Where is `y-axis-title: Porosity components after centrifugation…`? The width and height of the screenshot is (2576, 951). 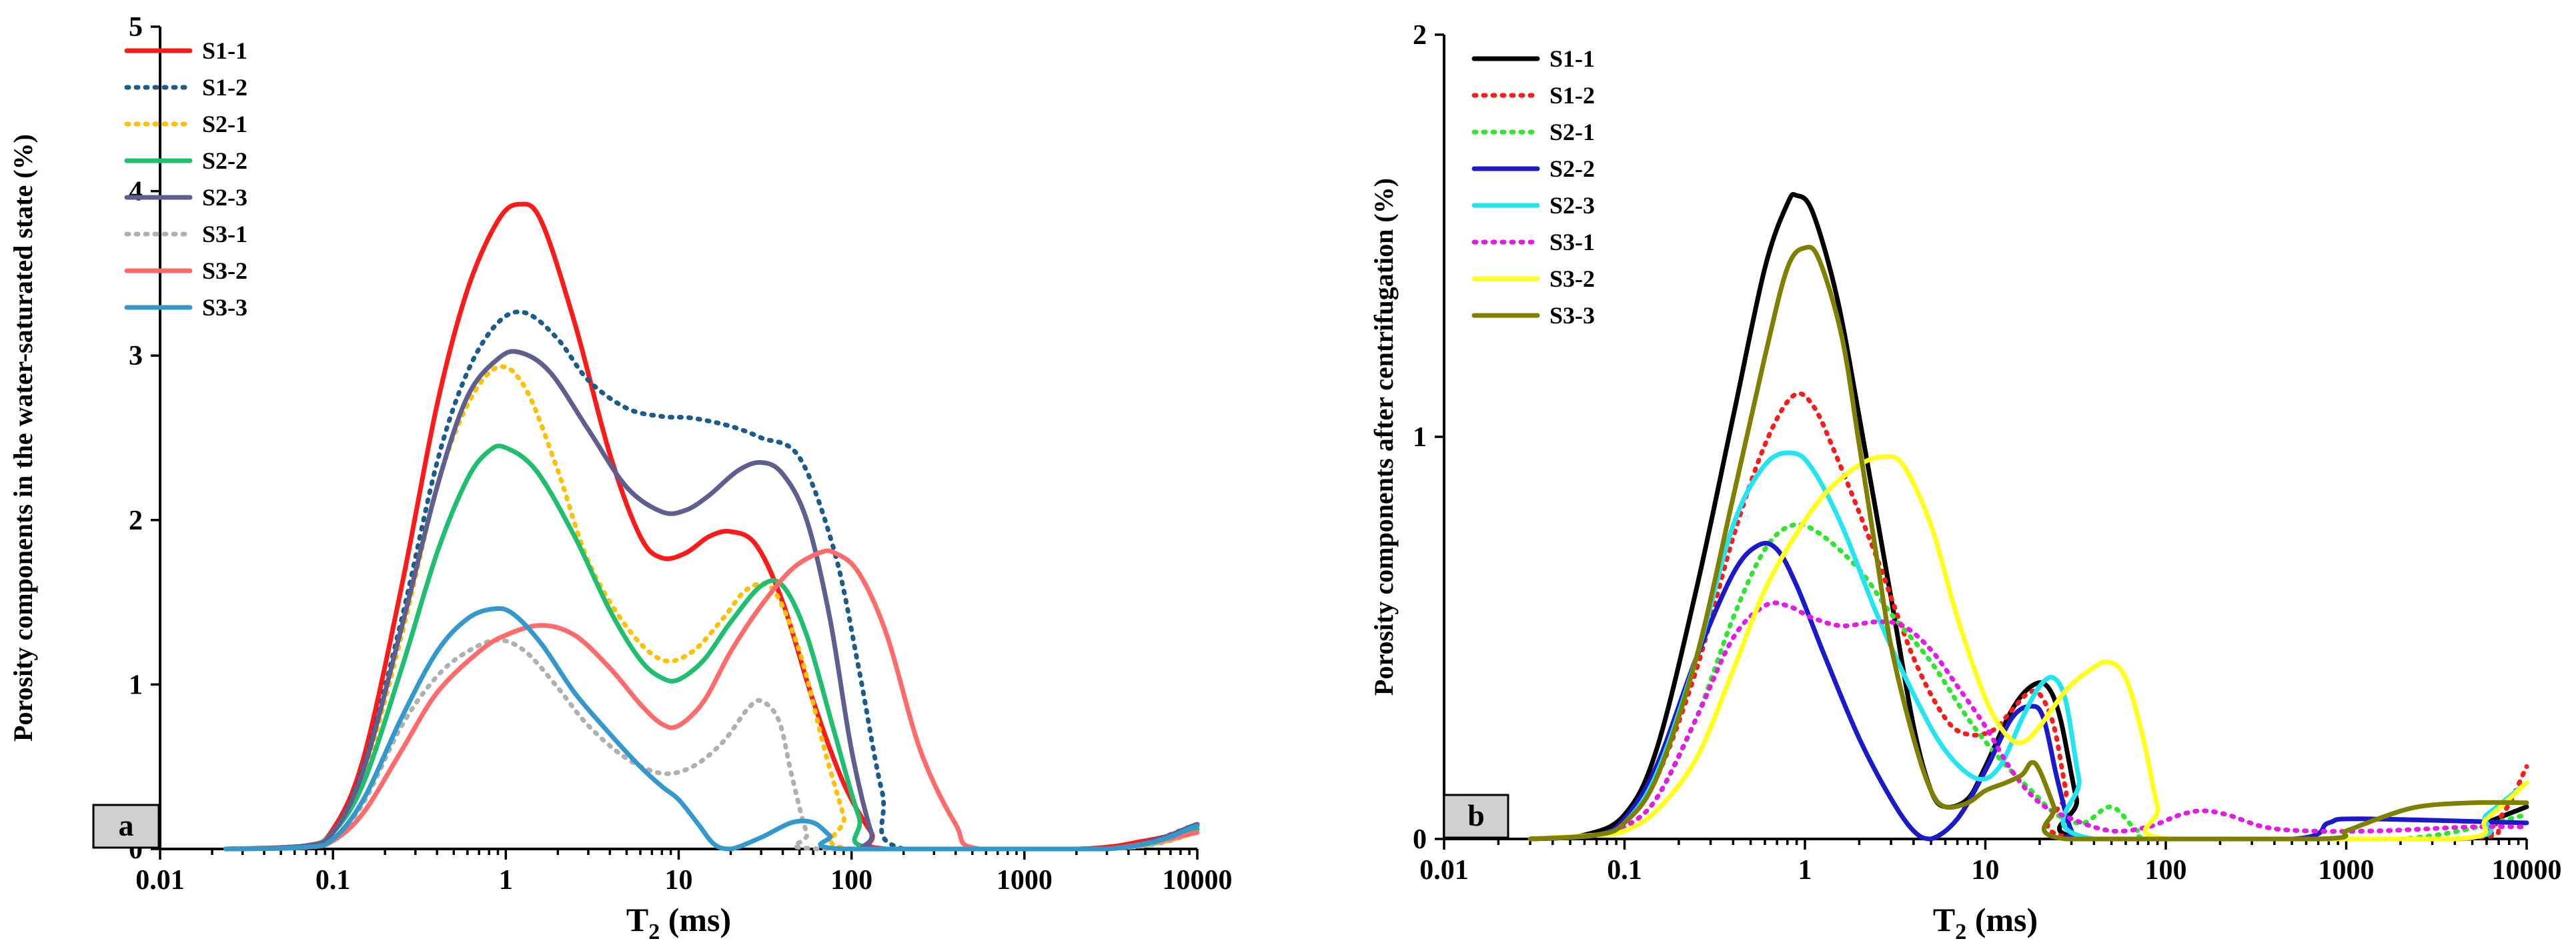 y-axis-title: Porosity components after centrifugation… is located at coordinates (1384, 437).